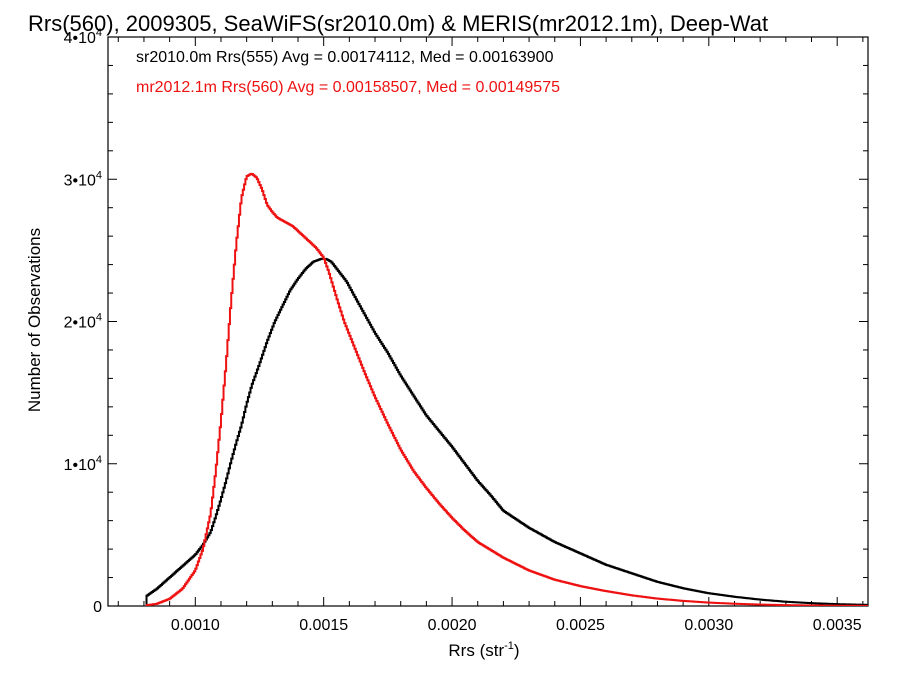  Describe the element at coordinates (80, 180) in the screenshot. I see `y-tick-label-mantissa: 3•10` at that location.